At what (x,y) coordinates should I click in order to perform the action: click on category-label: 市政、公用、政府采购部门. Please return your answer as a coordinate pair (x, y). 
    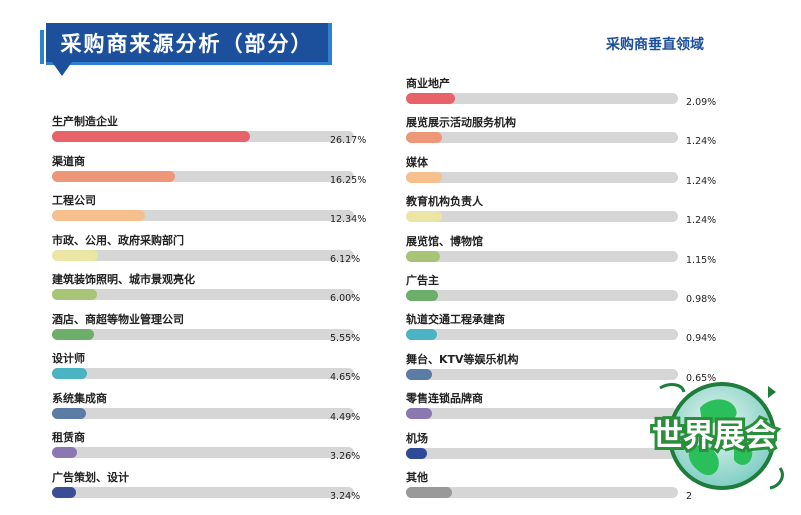
    Looking at the image, I should click on (118, 240).